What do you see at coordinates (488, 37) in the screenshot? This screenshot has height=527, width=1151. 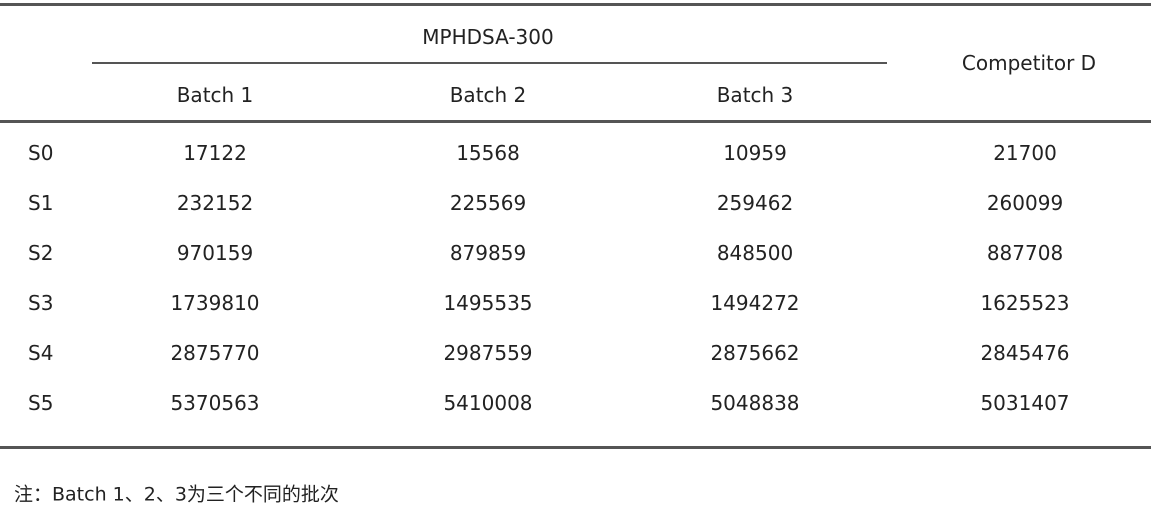 I see `group-header: MPHDSA-300` at bounding box center [488, 37].